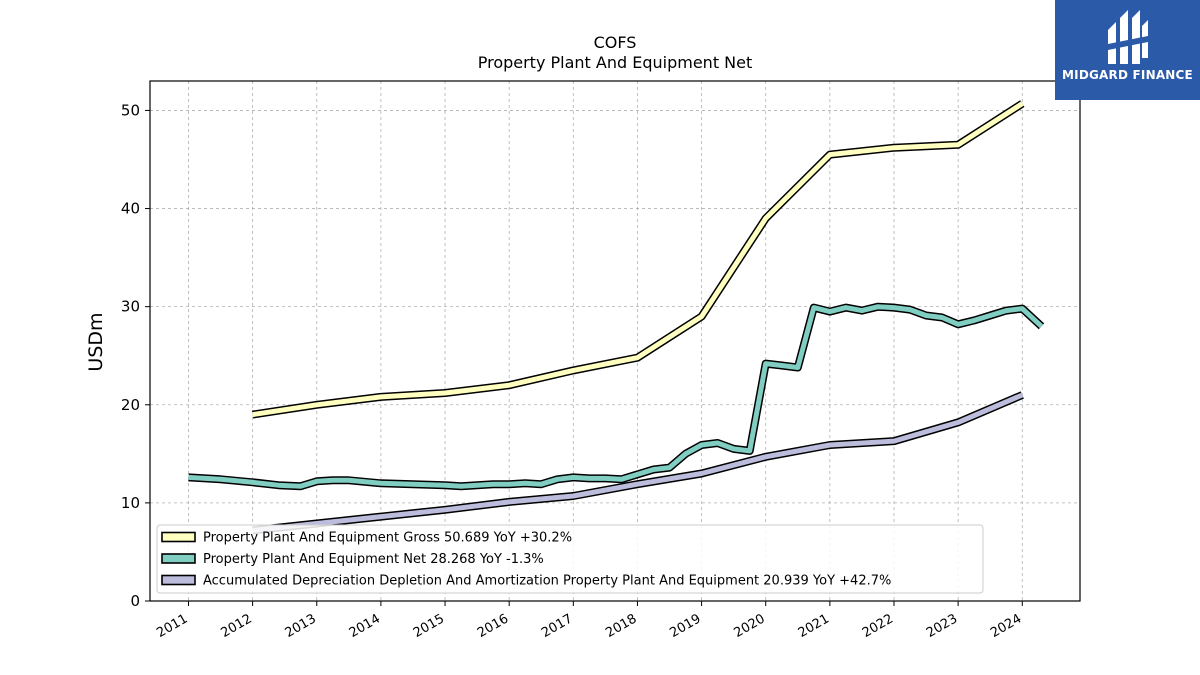  Describe the element at coordinates (130, 307) in the screenshot. I see `y-tick-label: 30` at that location.